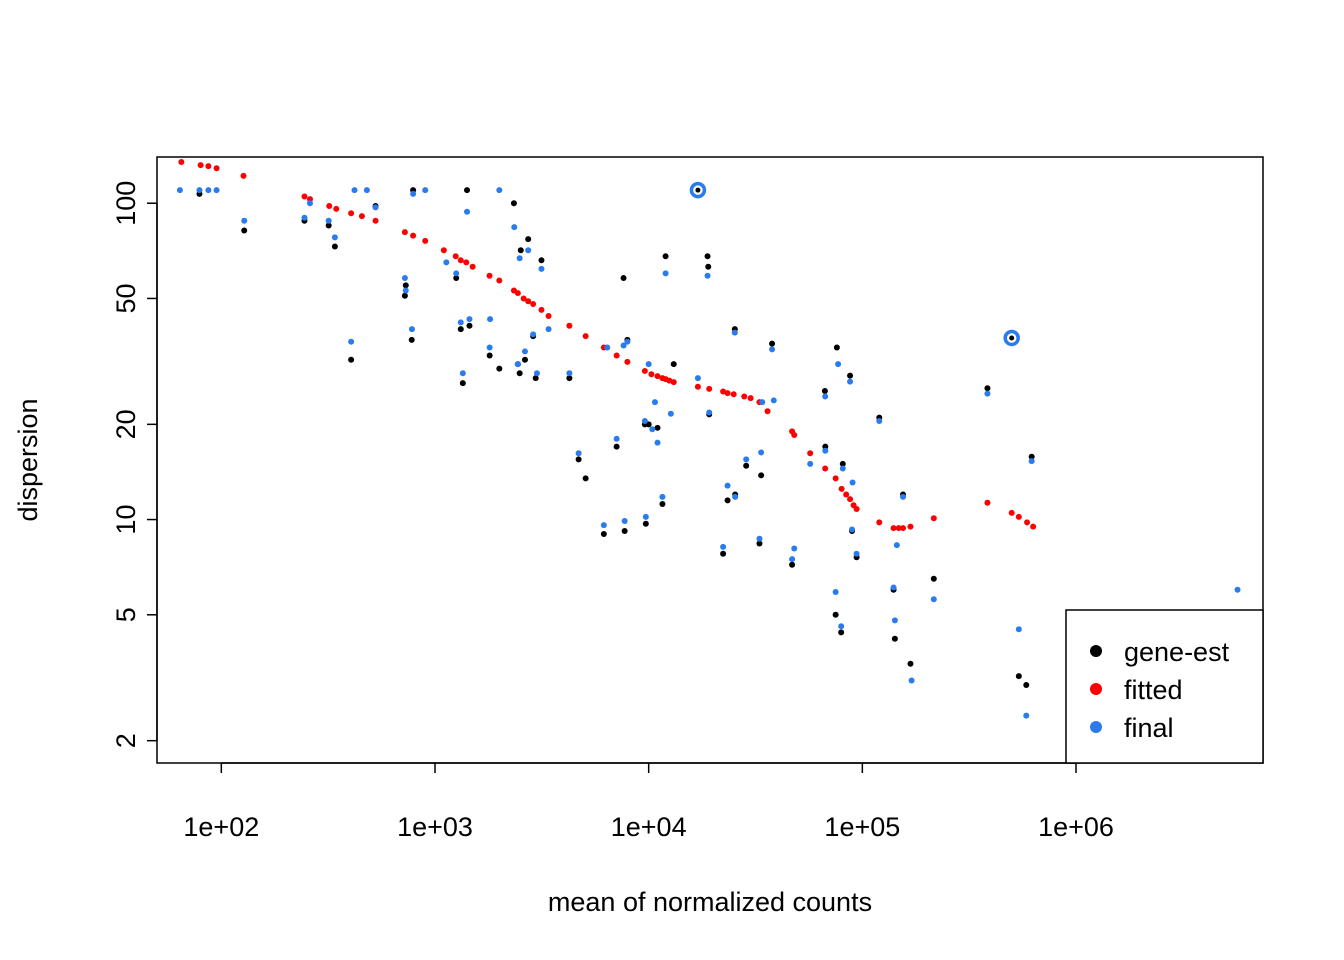  What do you see at coordinates (435, 827) in the screenshot?
I see `x-tick-label: 1e+03` at bounding box center [435, 827].